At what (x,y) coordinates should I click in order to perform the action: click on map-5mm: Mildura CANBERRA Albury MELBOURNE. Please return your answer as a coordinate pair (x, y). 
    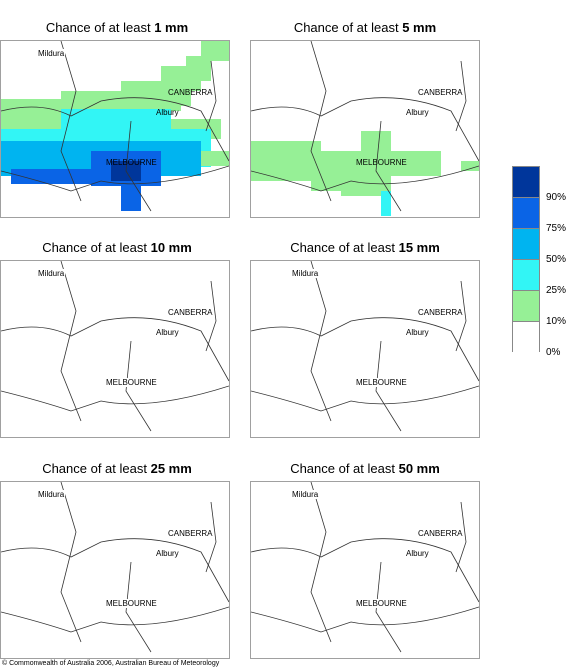
    Looking at the image, I should click on (365, 129).